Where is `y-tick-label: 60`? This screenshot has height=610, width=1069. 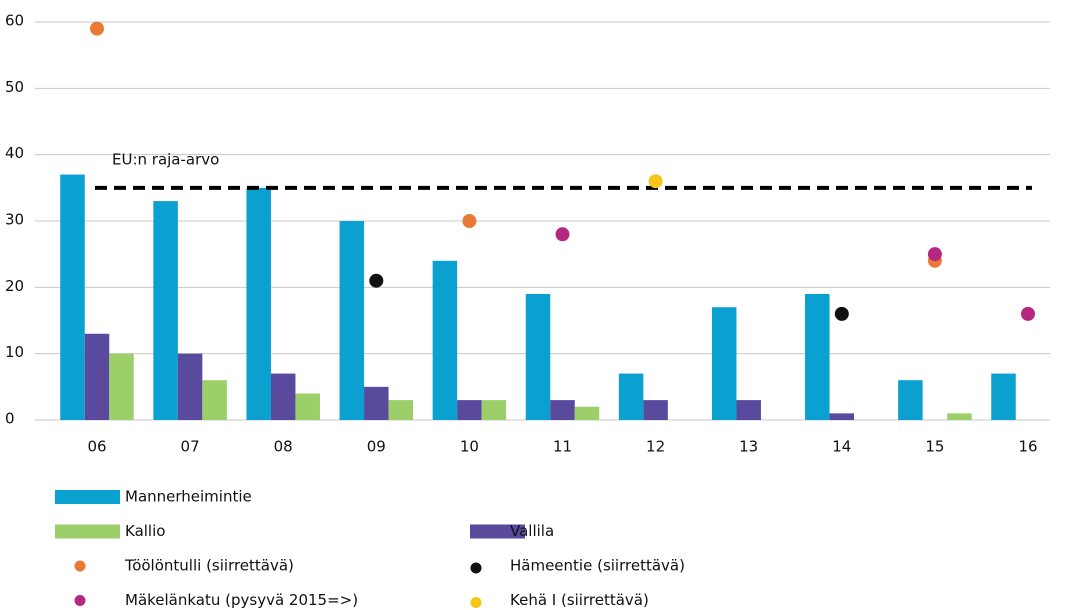 y-tick-label: 60 is located at coordinates (14, 21).